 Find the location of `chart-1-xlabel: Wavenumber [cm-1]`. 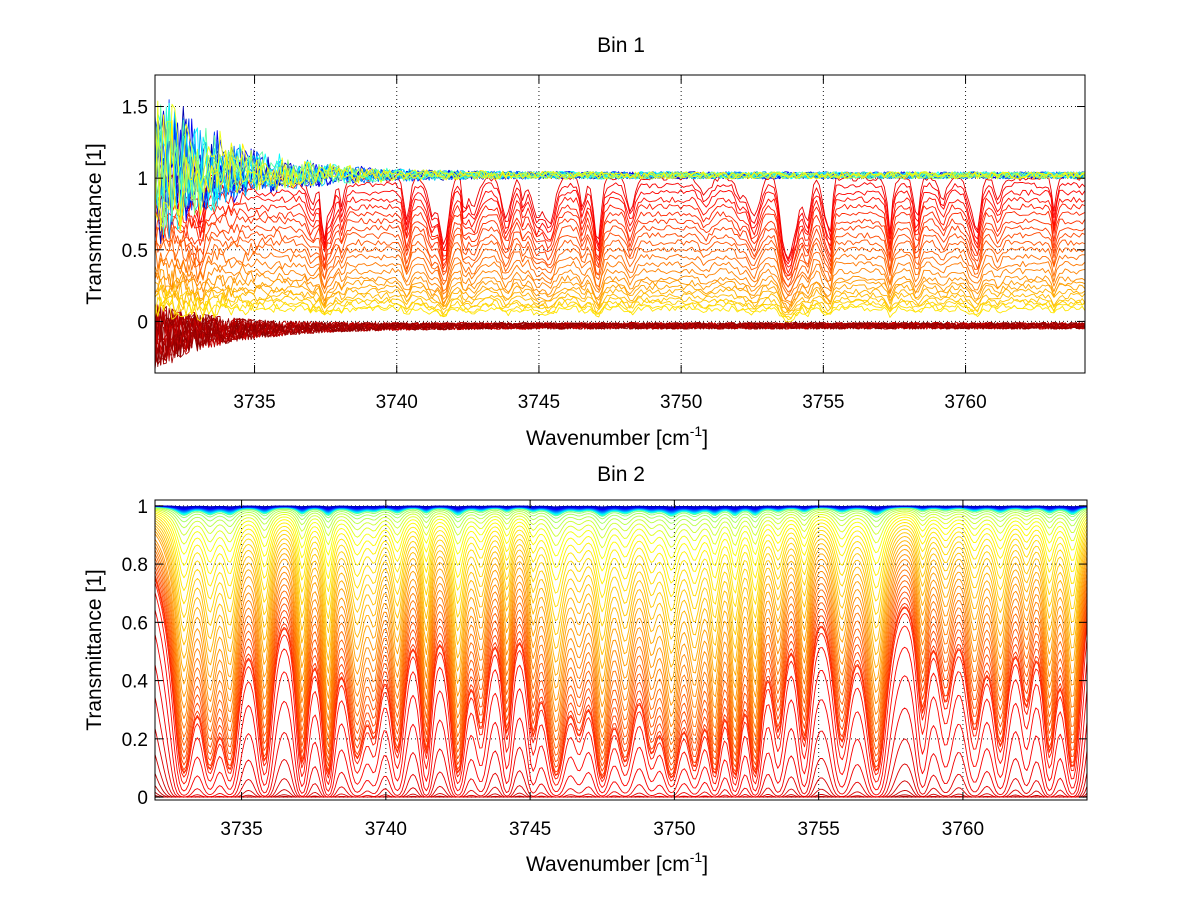

chart-1-xlabel: Wavenumber [cm-1] is located at coordinates (617, 436).